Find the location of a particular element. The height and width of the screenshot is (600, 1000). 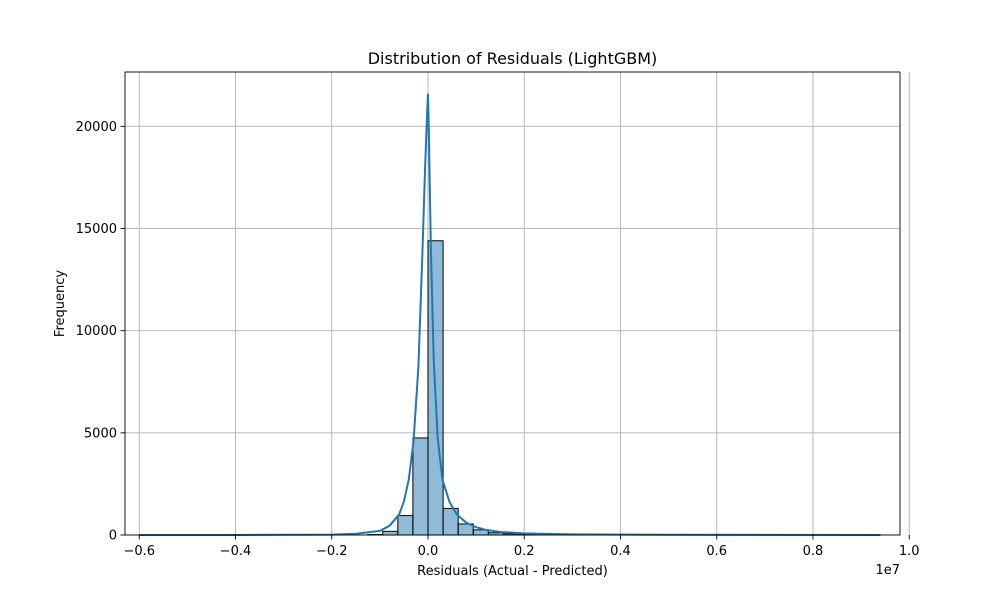

x-tick-label: 0.4 is located at coordinates (620, 551).